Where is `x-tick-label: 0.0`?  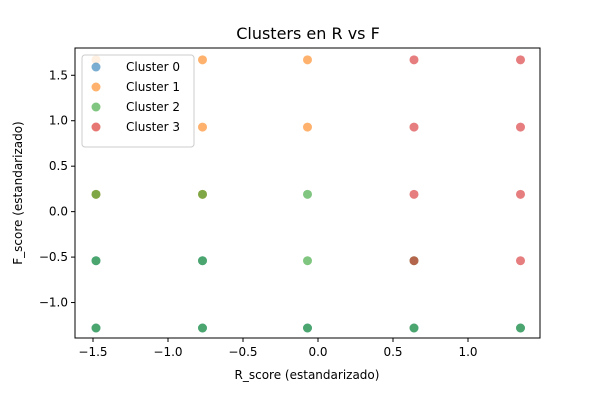 x-tick-label: 0.0 is located at coordinates (317, 352).